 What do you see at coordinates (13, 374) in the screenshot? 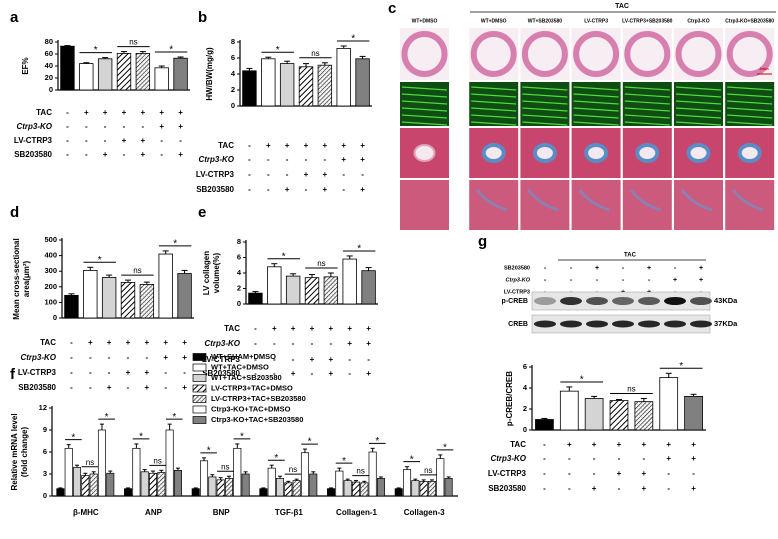
I see `panel-label: f` at bounding box center [13, 374].